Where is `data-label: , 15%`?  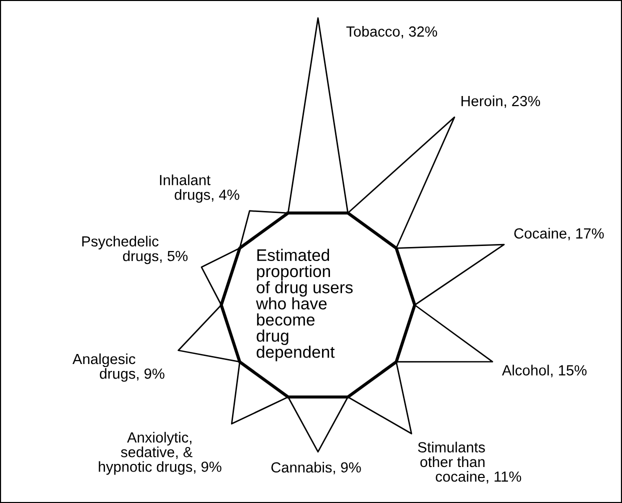 data-label: , 15% is located at coordinates (569, 371).